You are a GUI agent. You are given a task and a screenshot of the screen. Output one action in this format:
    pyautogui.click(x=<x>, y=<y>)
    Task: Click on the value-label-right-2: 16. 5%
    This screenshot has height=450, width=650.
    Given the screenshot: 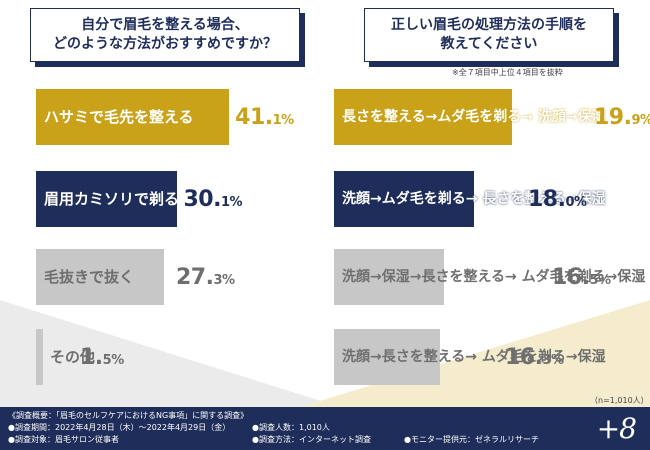 What is the action you would take?
    pyautogui.click(x=581, y=277)
    